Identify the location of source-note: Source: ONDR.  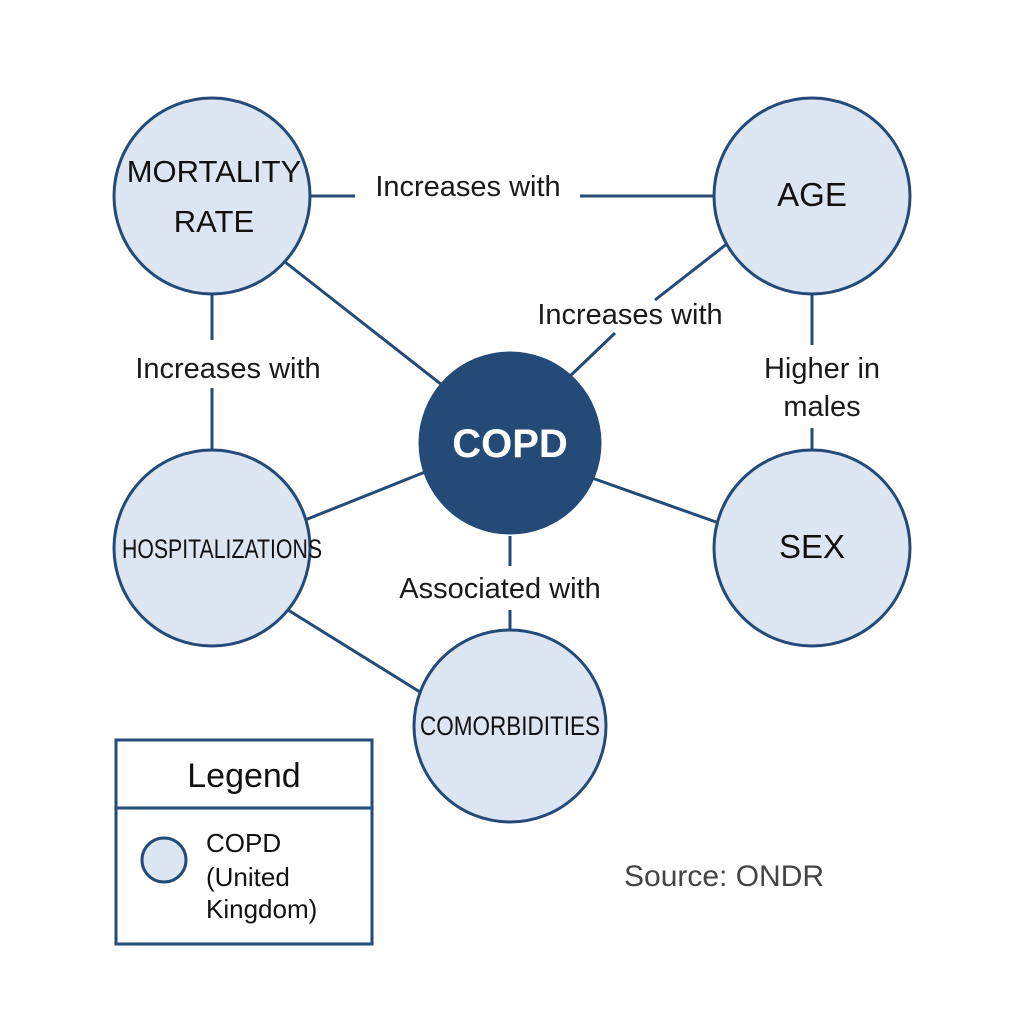
(724, 876).